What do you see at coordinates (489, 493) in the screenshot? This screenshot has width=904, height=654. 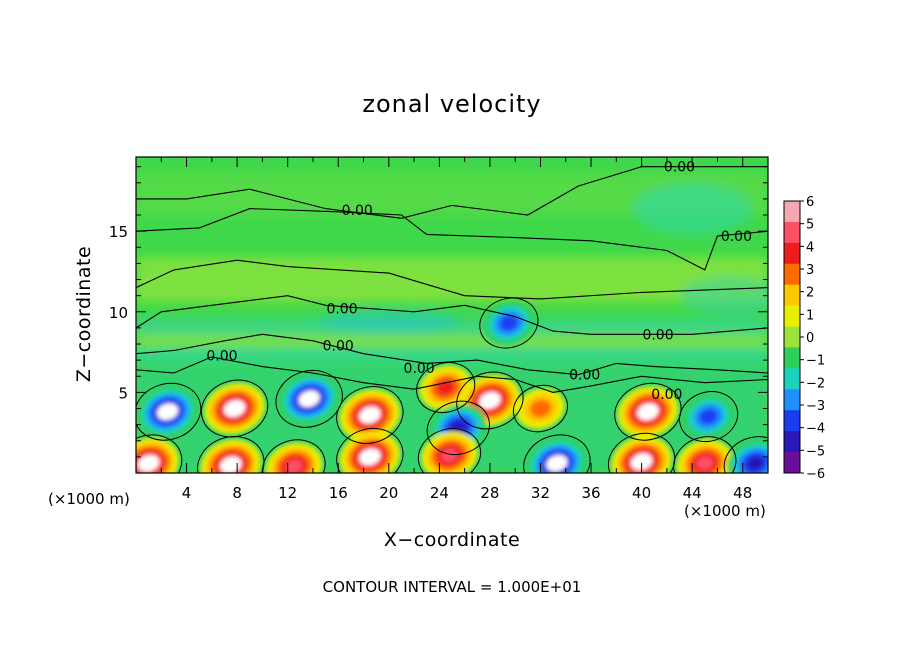 I see `x-tick-label: 28` at bounding box center [489, 493].